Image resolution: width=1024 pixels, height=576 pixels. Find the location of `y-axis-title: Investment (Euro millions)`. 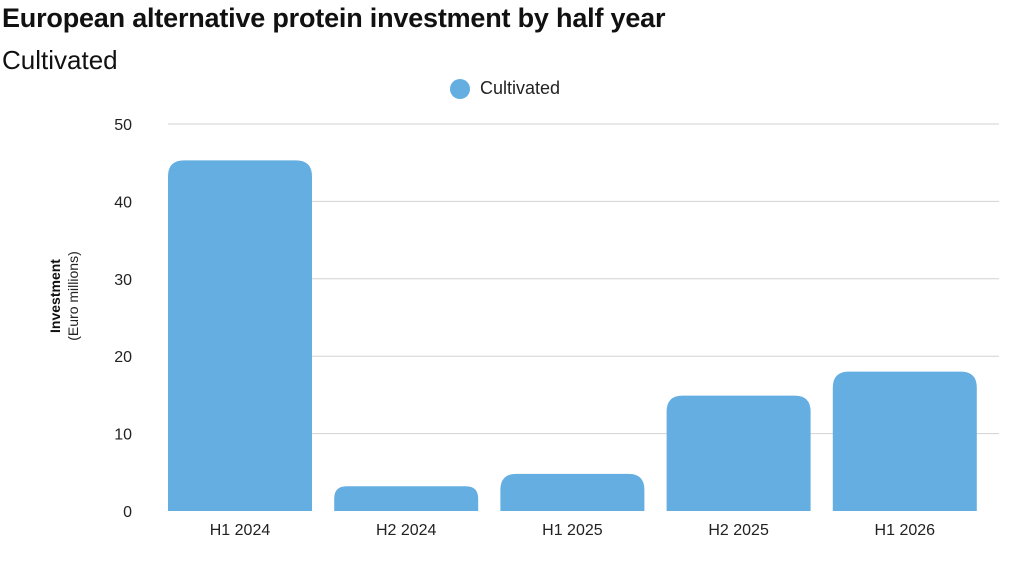

y-axis-title: Investment (Euro millions) is located at coordinates (64, 295).